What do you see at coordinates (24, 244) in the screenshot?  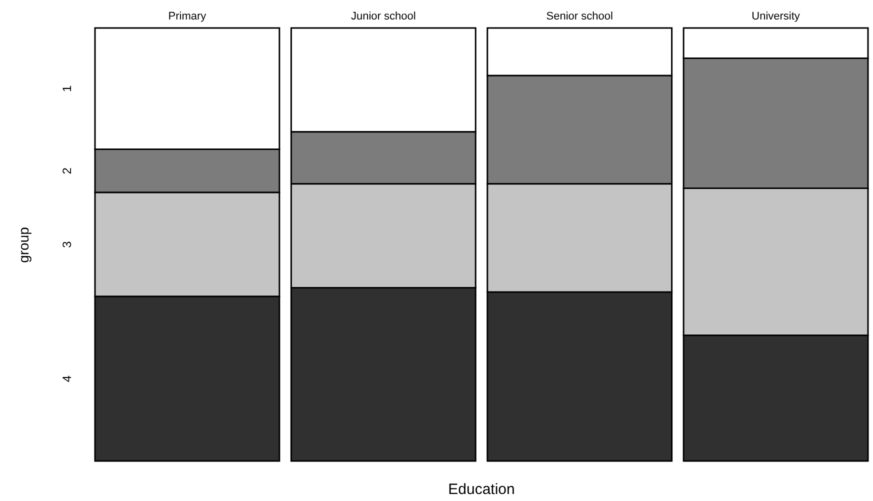 I see `y-axis-title: group` at bounding box center [24, 244].